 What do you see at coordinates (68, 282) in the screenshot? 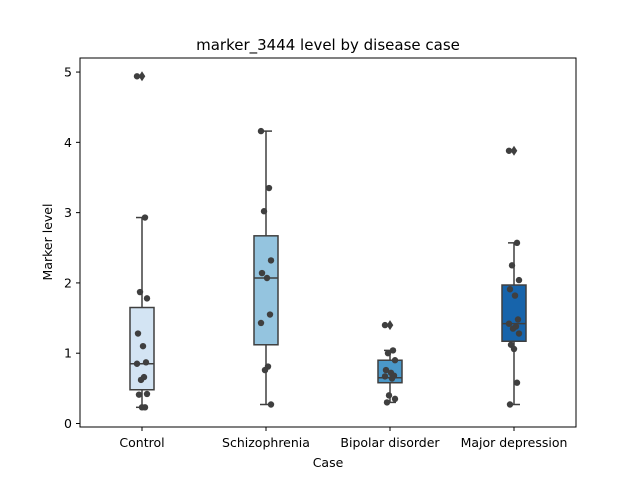
I see `y-tick-label: 2` at bounding box center [68, 282].